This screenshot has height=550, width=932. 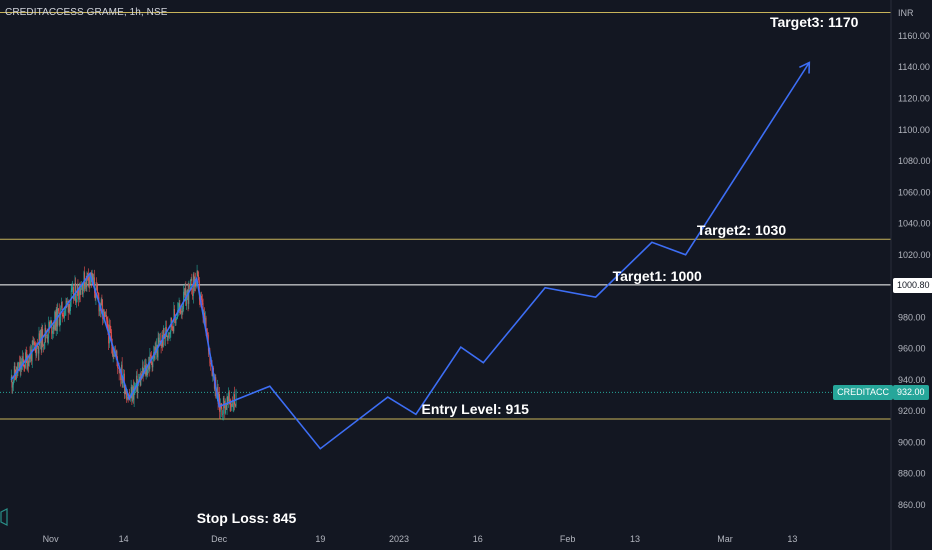 What do you see at coordinates (246, 518) in the screenshot?
I see `chart-annotation-4: Stop Loss: 845` at bounding box center [246, 518].